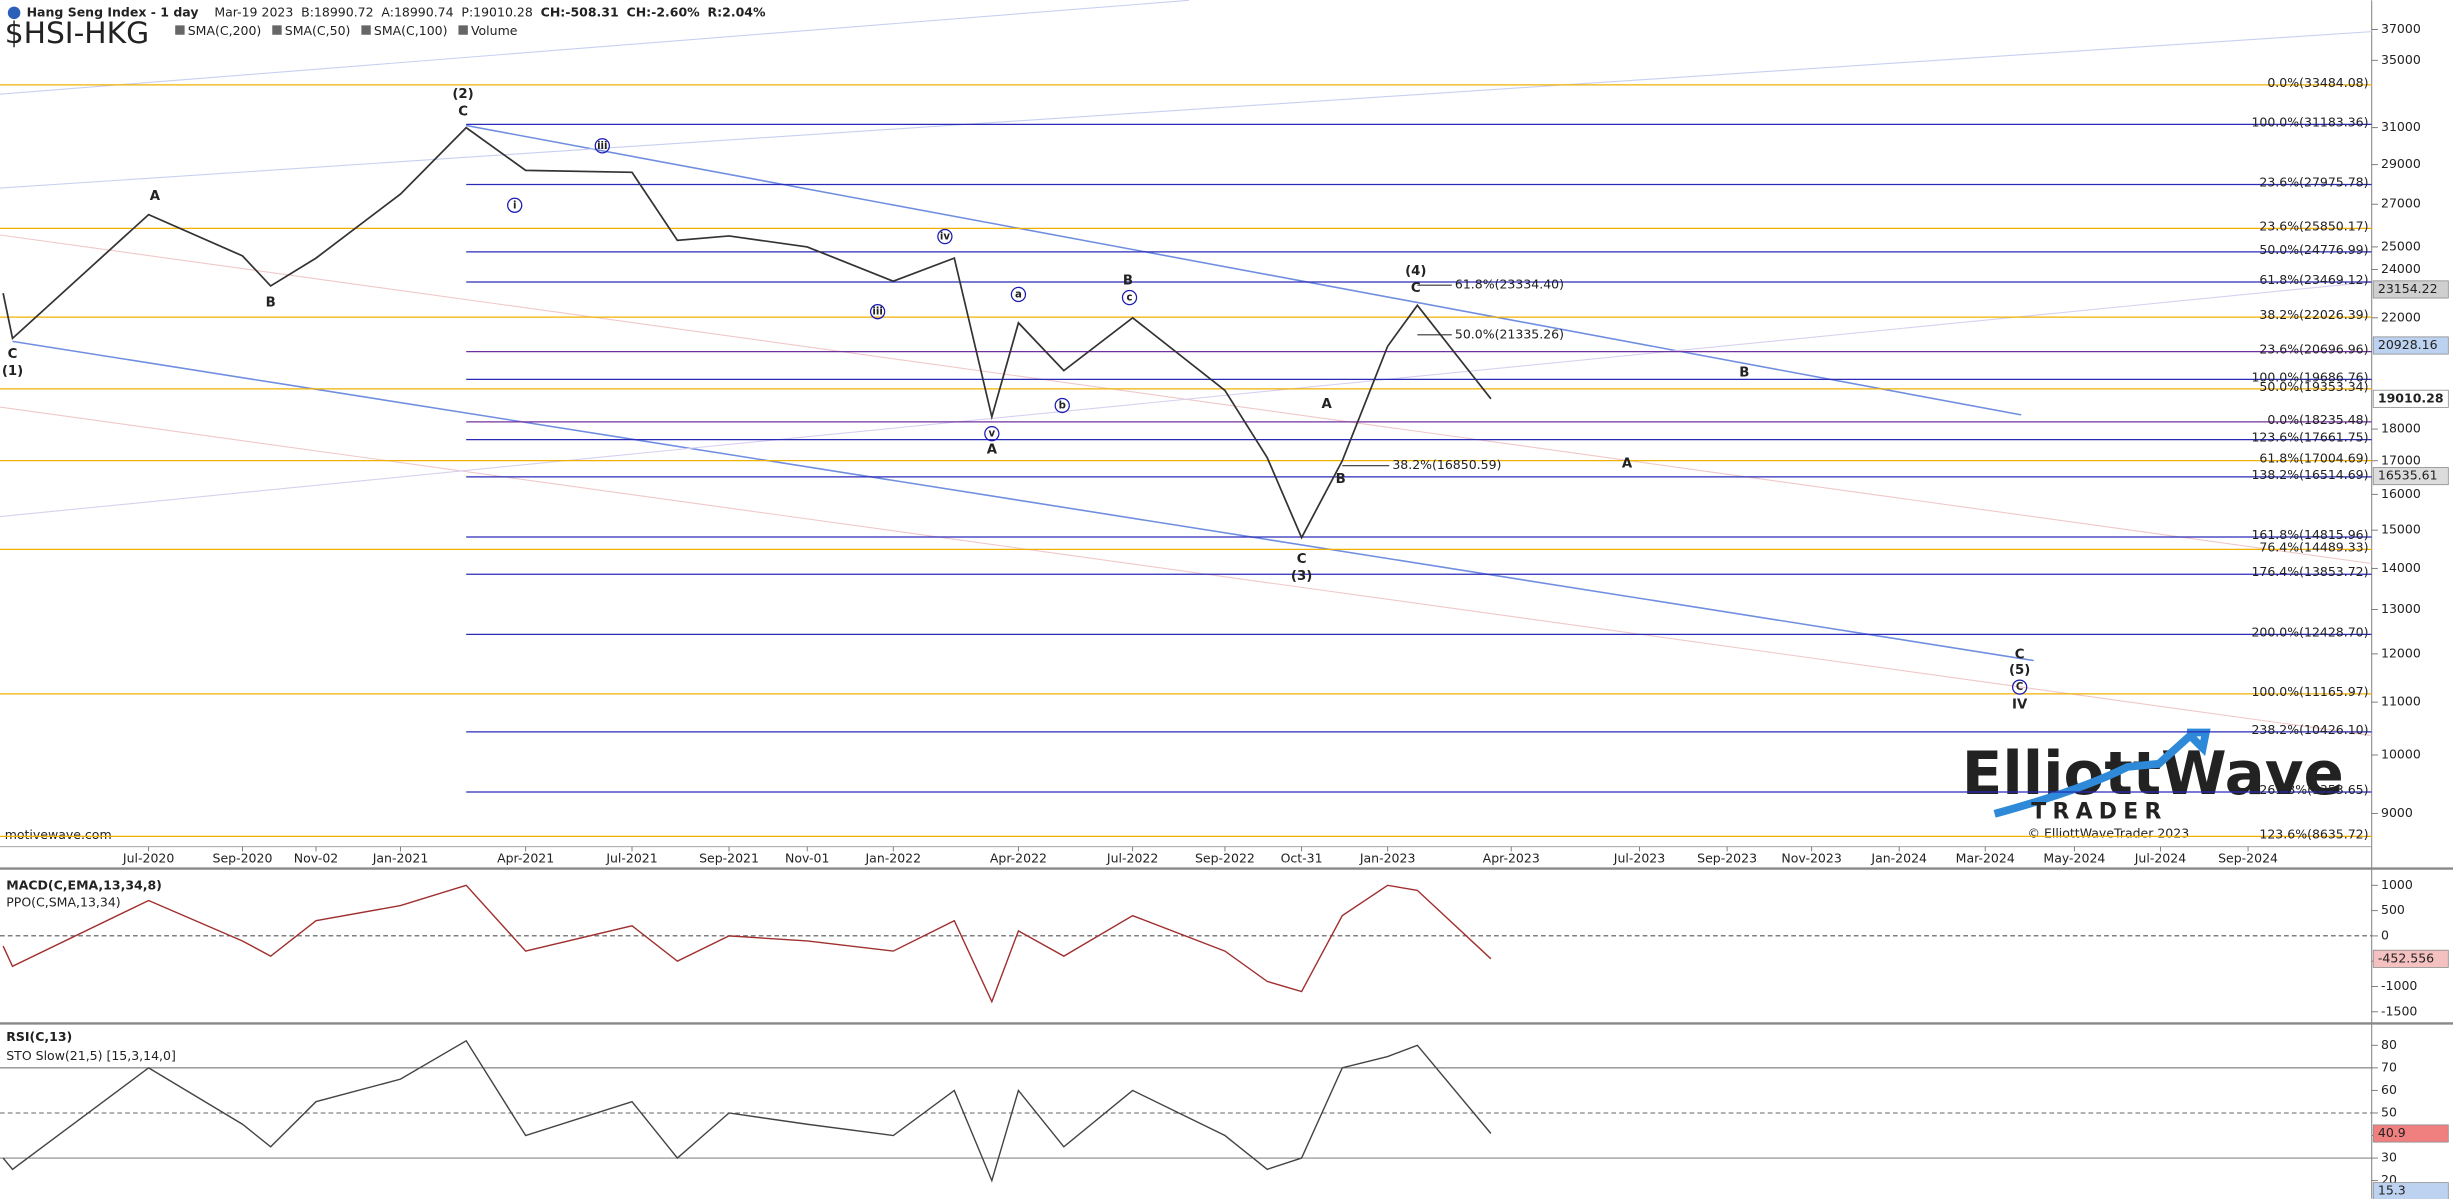  What do you see at coordinates (2401, 268) in the screenshot?
I see `y-tick-label: 24000` at bounding box center [2401, 268].